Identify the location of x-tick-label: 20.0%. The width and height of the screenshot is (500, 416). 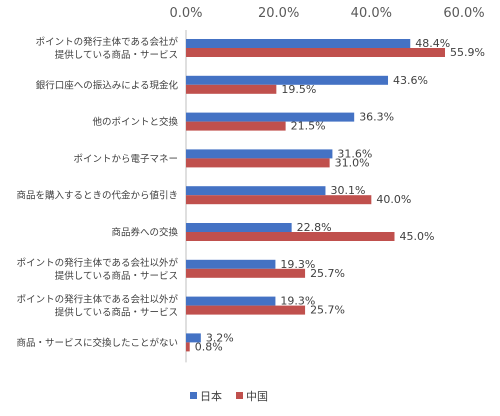
(278, 13).